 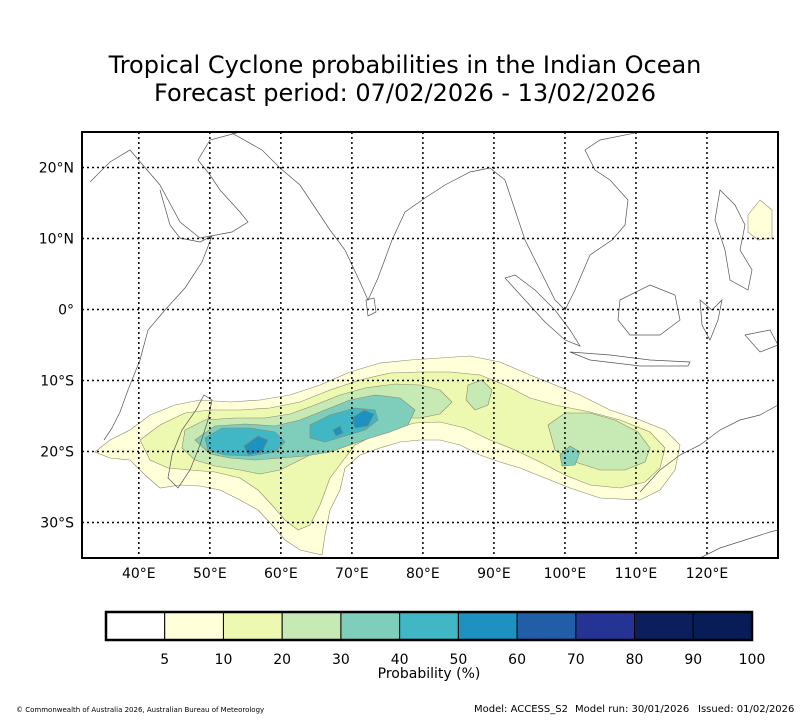 What do you see at coordinates (139, 574) in the screenshot?
I see `lon-tick-label: 40°E` at bounding box center [139, 574].